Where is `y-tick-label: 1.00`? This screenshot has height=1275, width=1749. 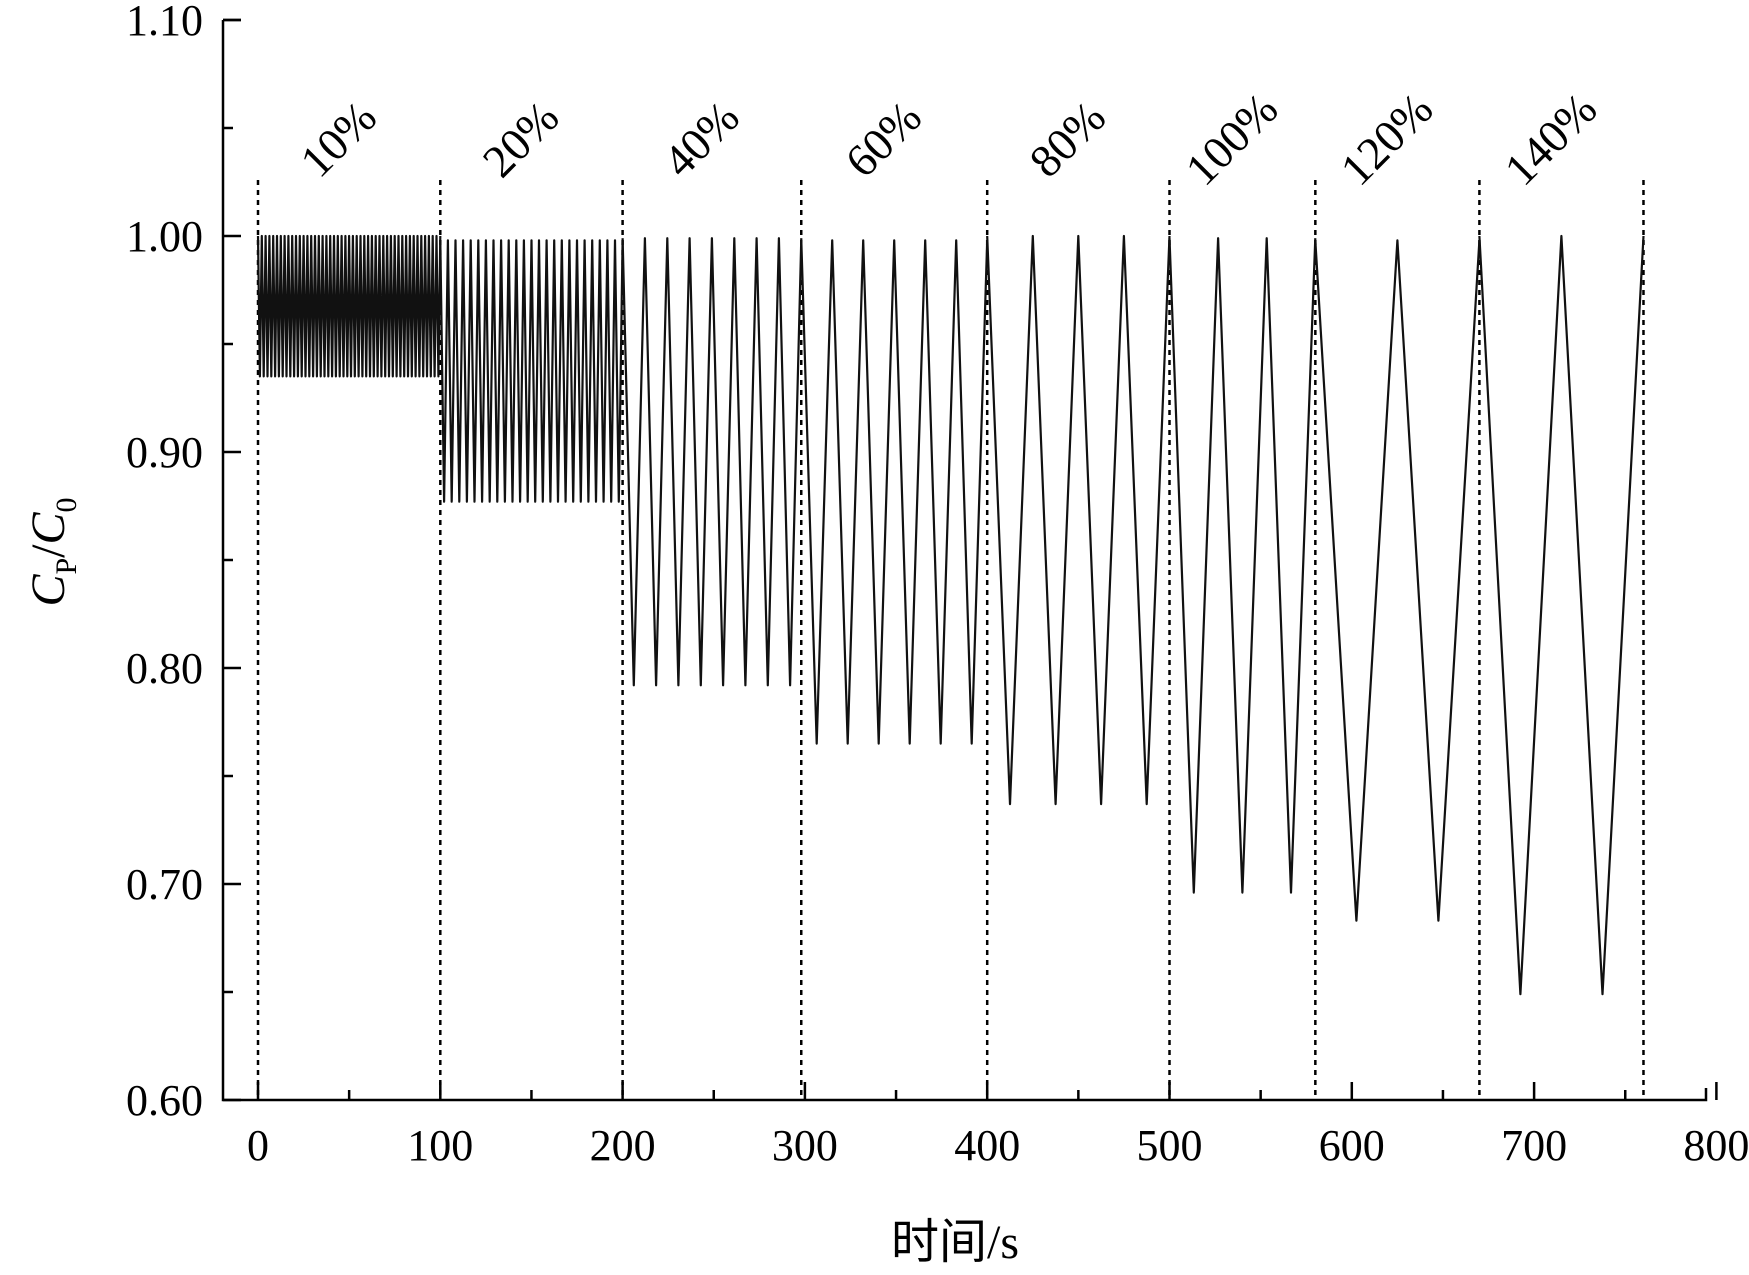
y-tick-label: 1.00 is located at coordinates (164, 236).